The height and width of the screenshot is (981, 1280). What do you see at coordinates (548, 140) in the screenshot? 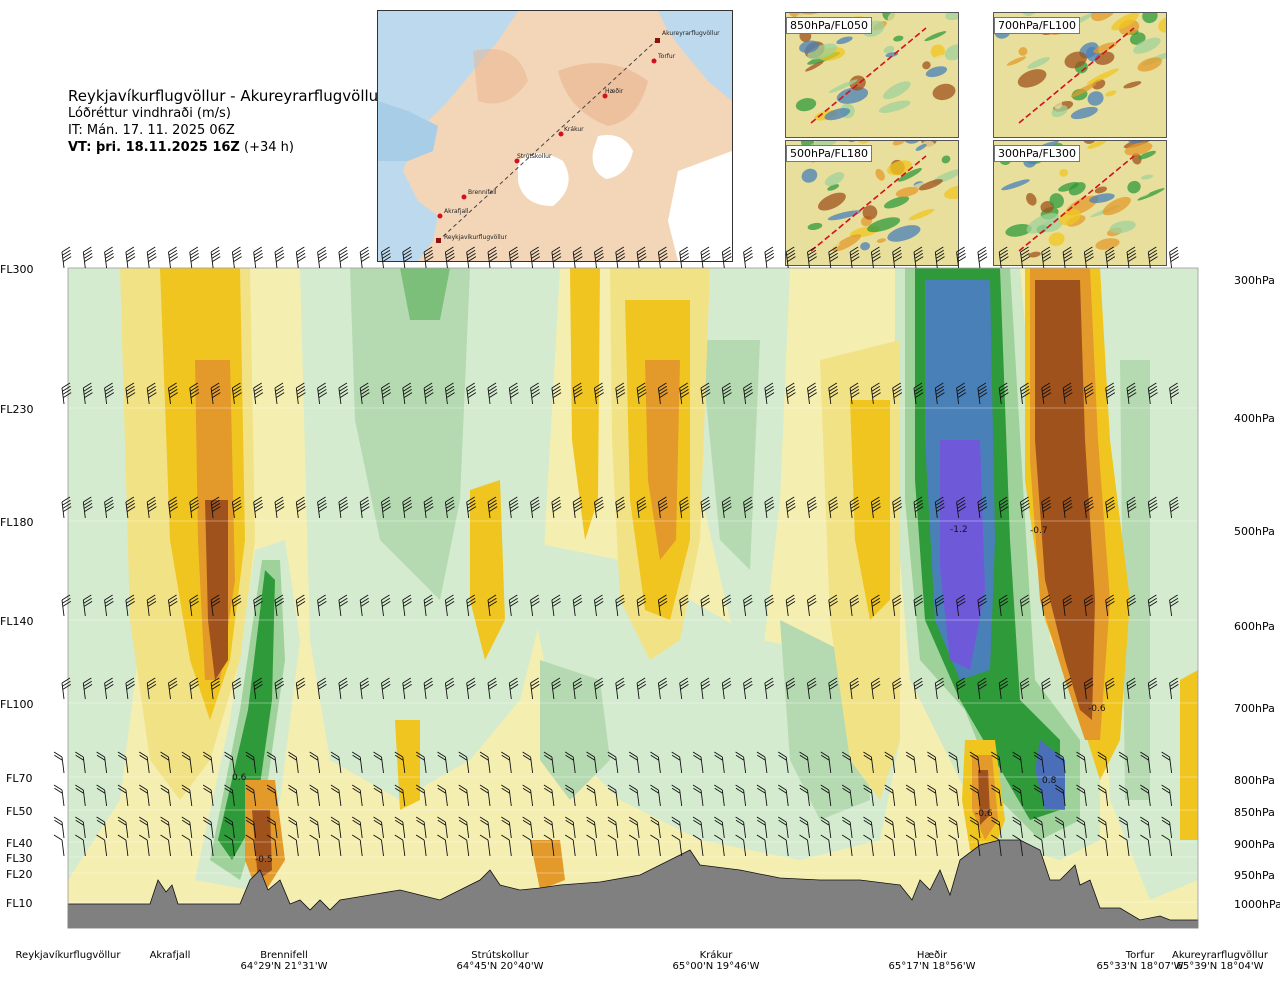
I see `route-markers` at bounding box center [548, 140].